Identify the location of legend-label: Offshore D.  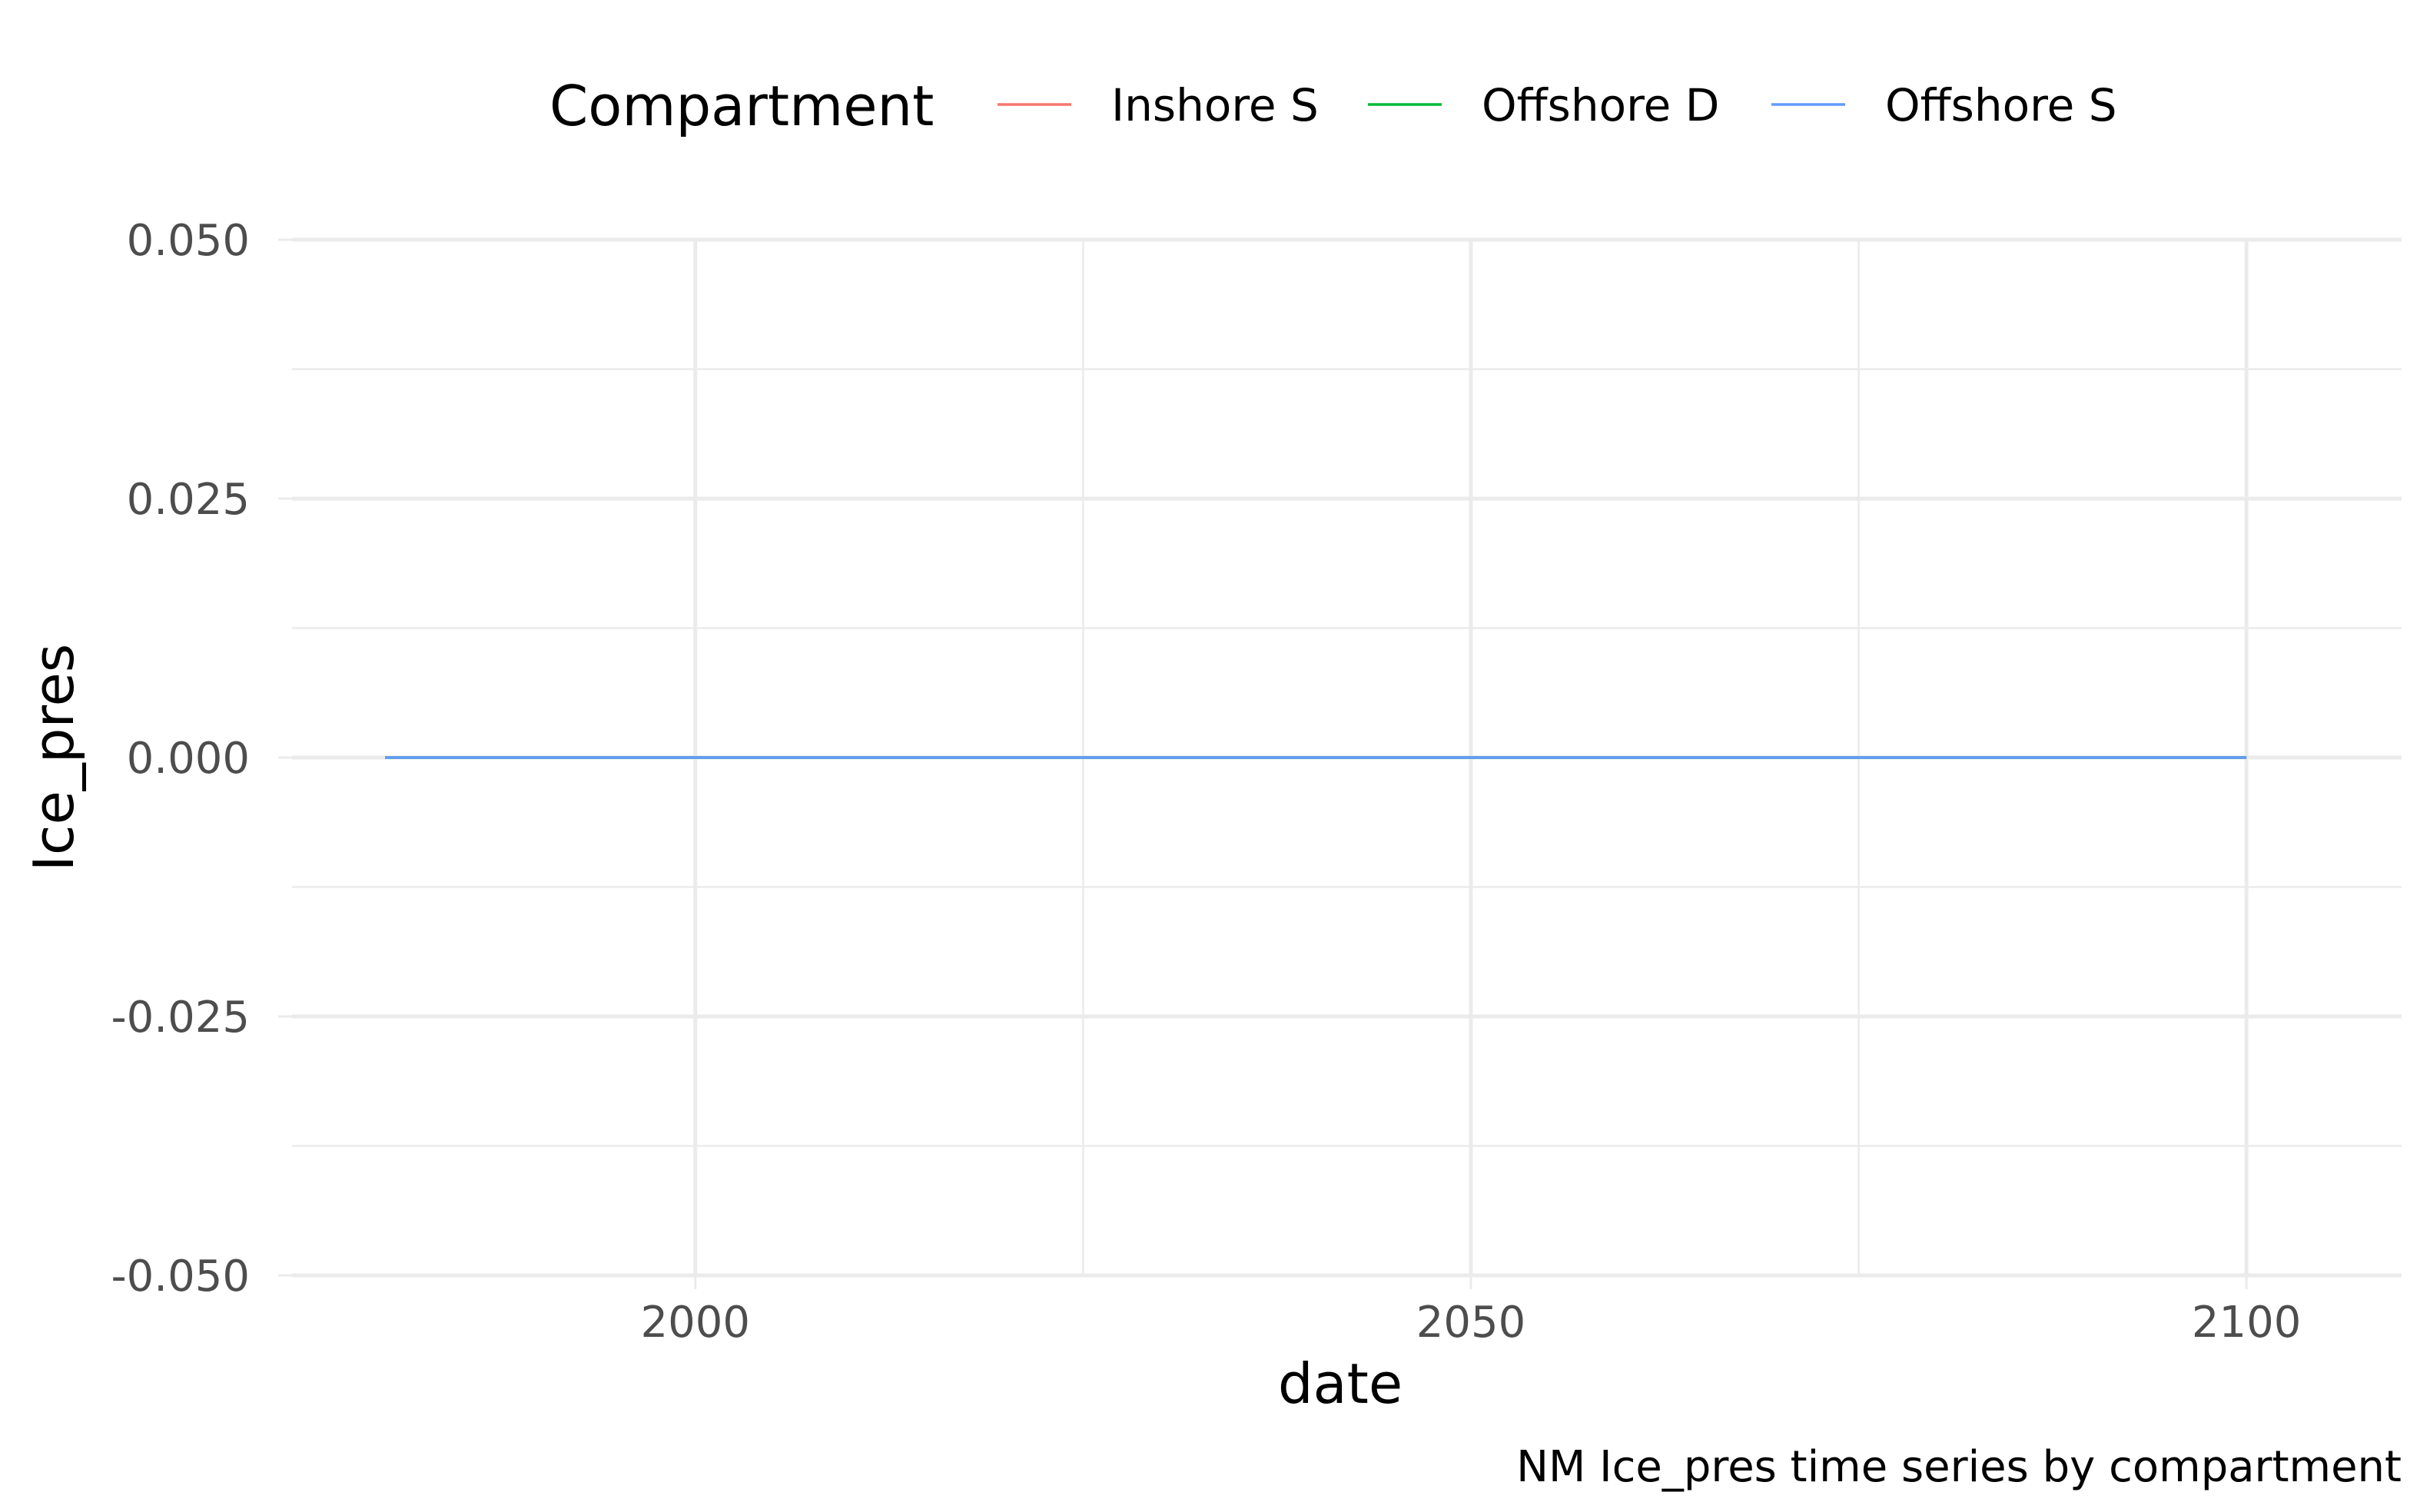
(1600, 105).